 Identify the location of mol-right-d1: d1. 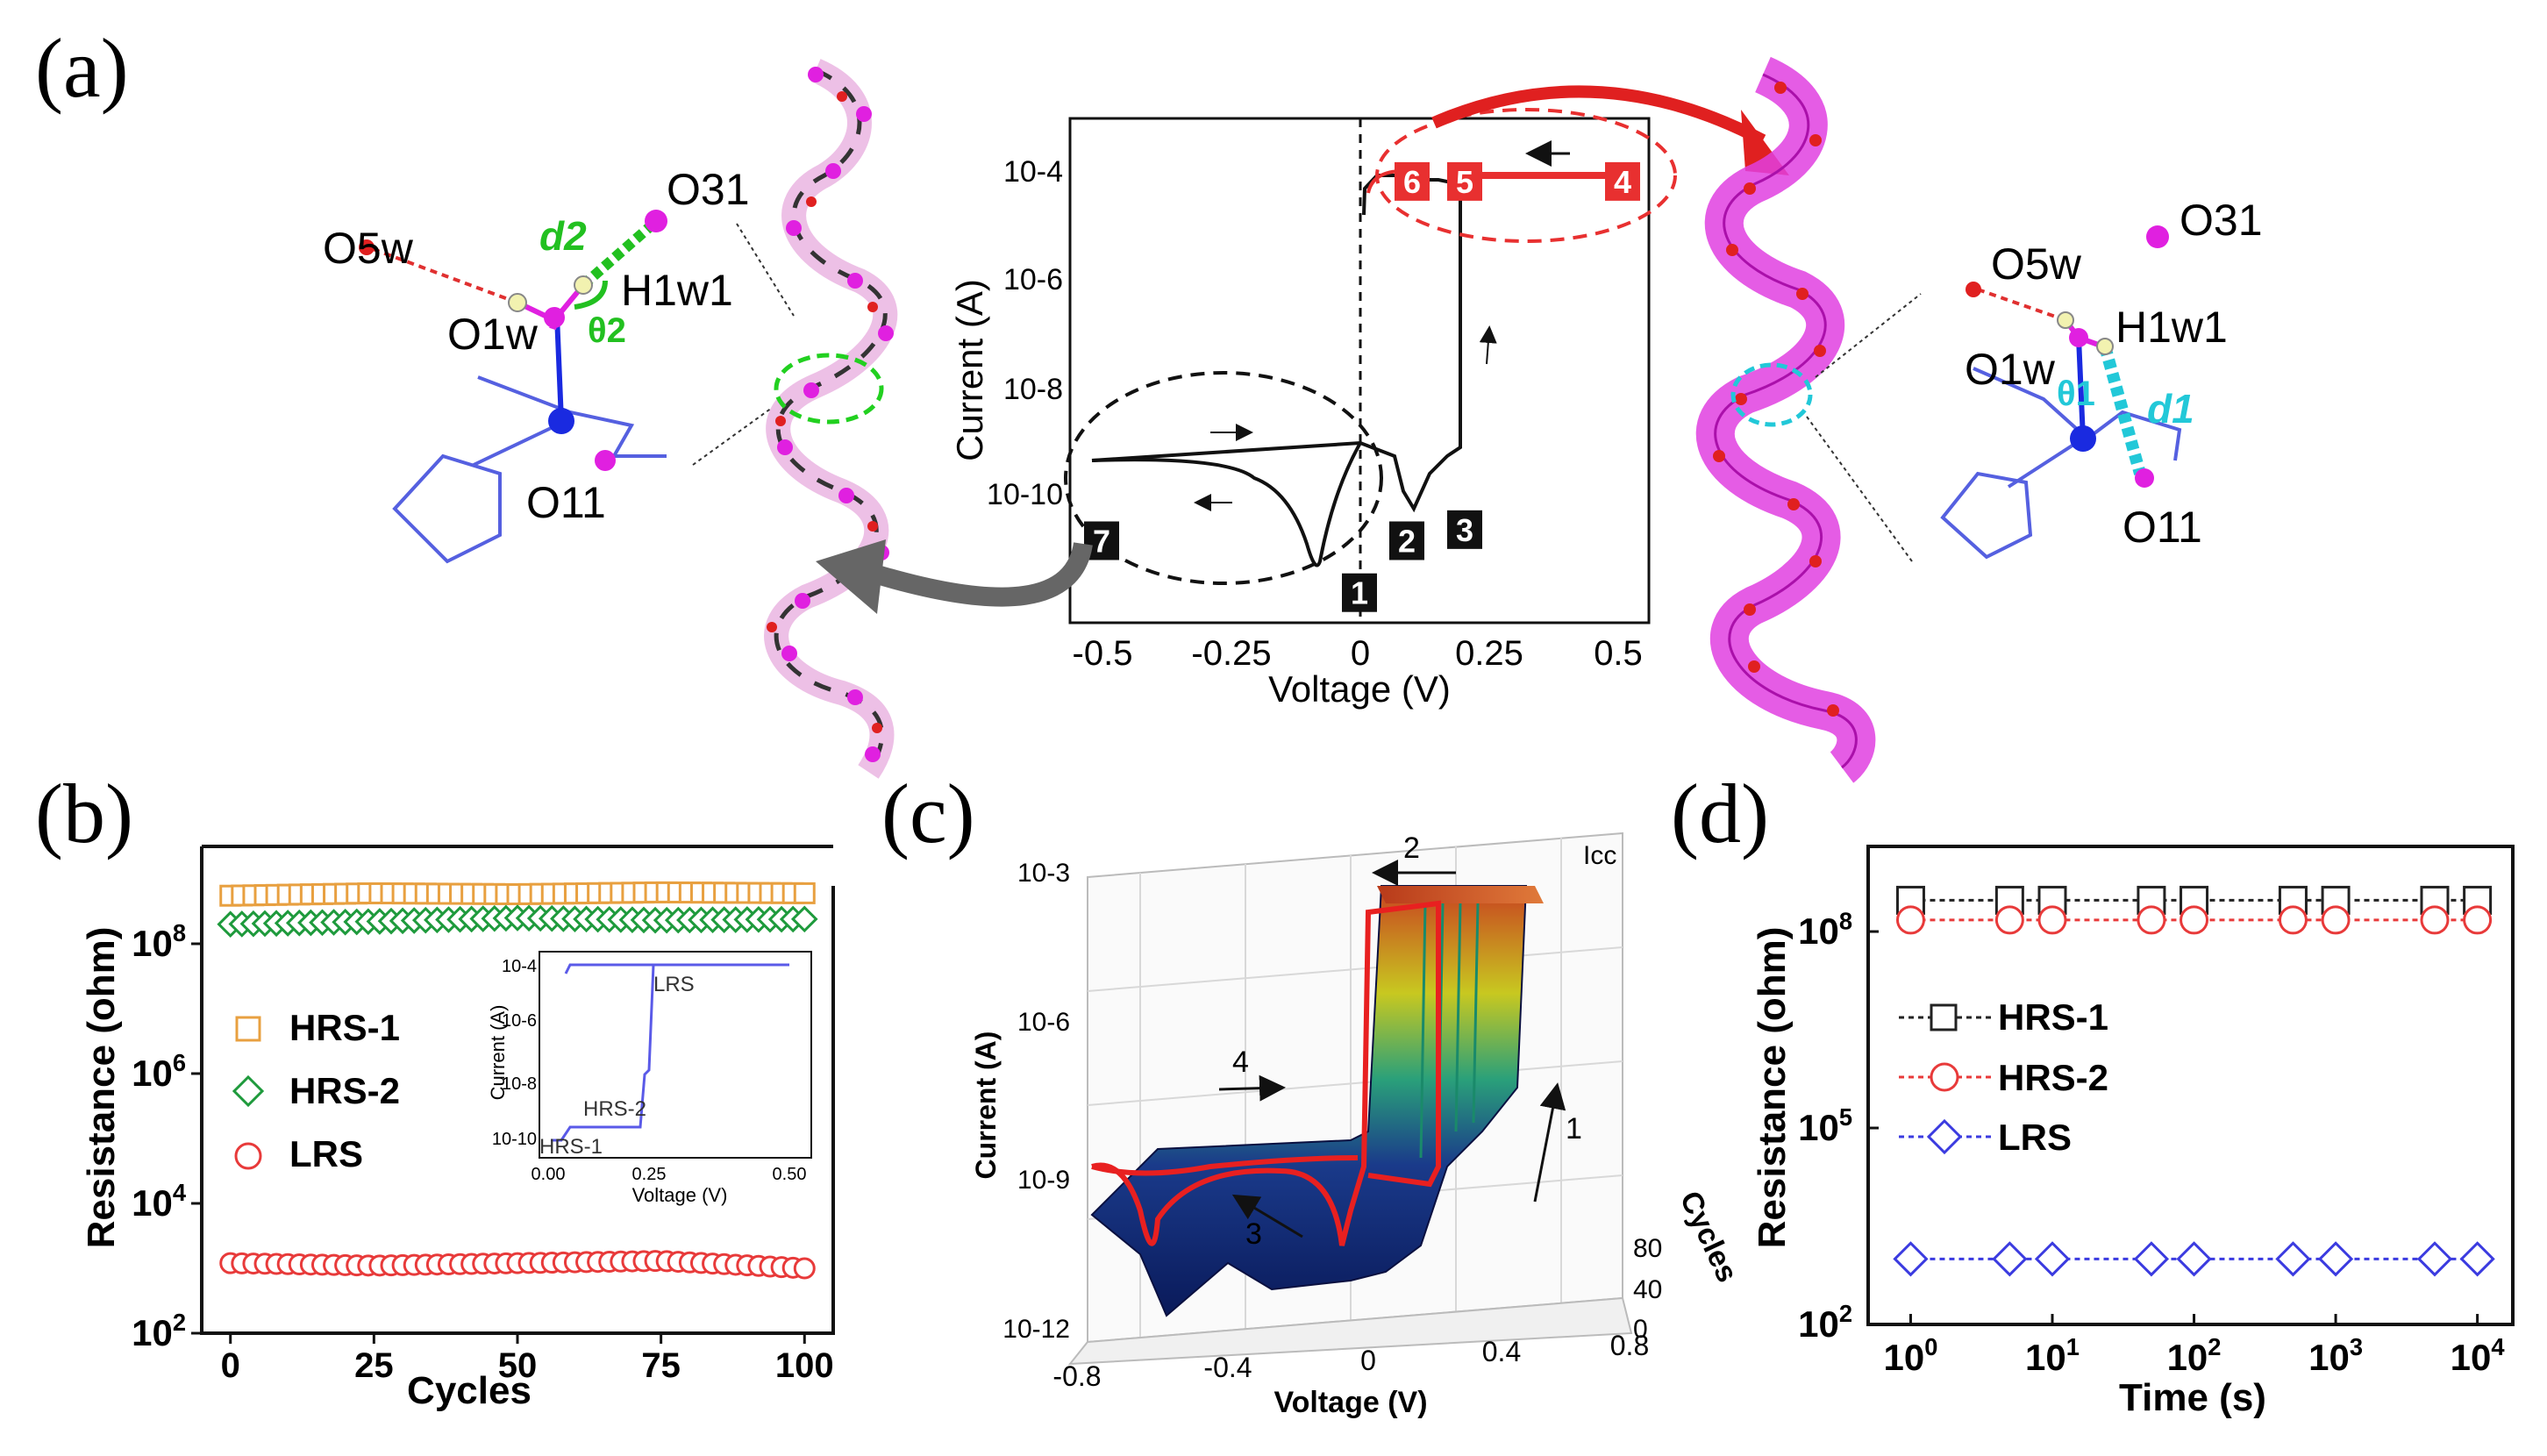
(2171, 409).